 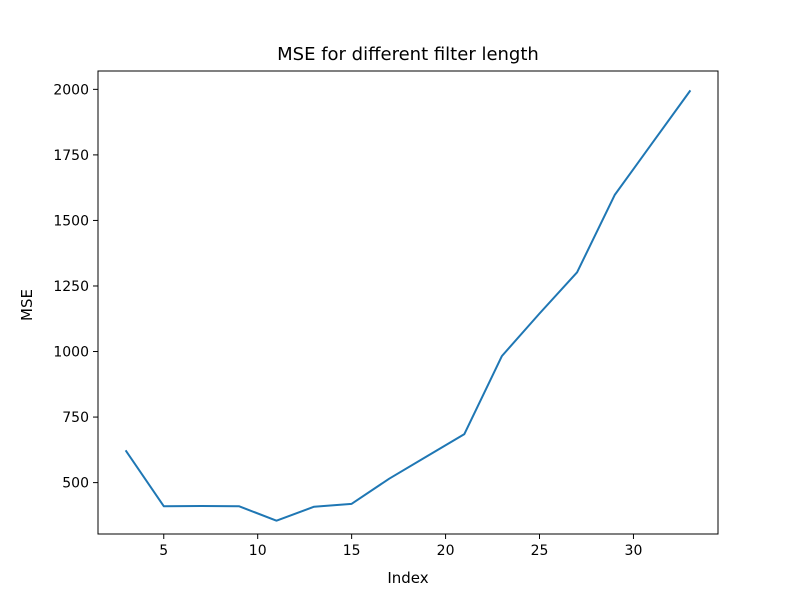 What do you see at coordinates (407, 578) in the screenshot?
I see `x-axis-label: Index` at bounding box center [407, 578].